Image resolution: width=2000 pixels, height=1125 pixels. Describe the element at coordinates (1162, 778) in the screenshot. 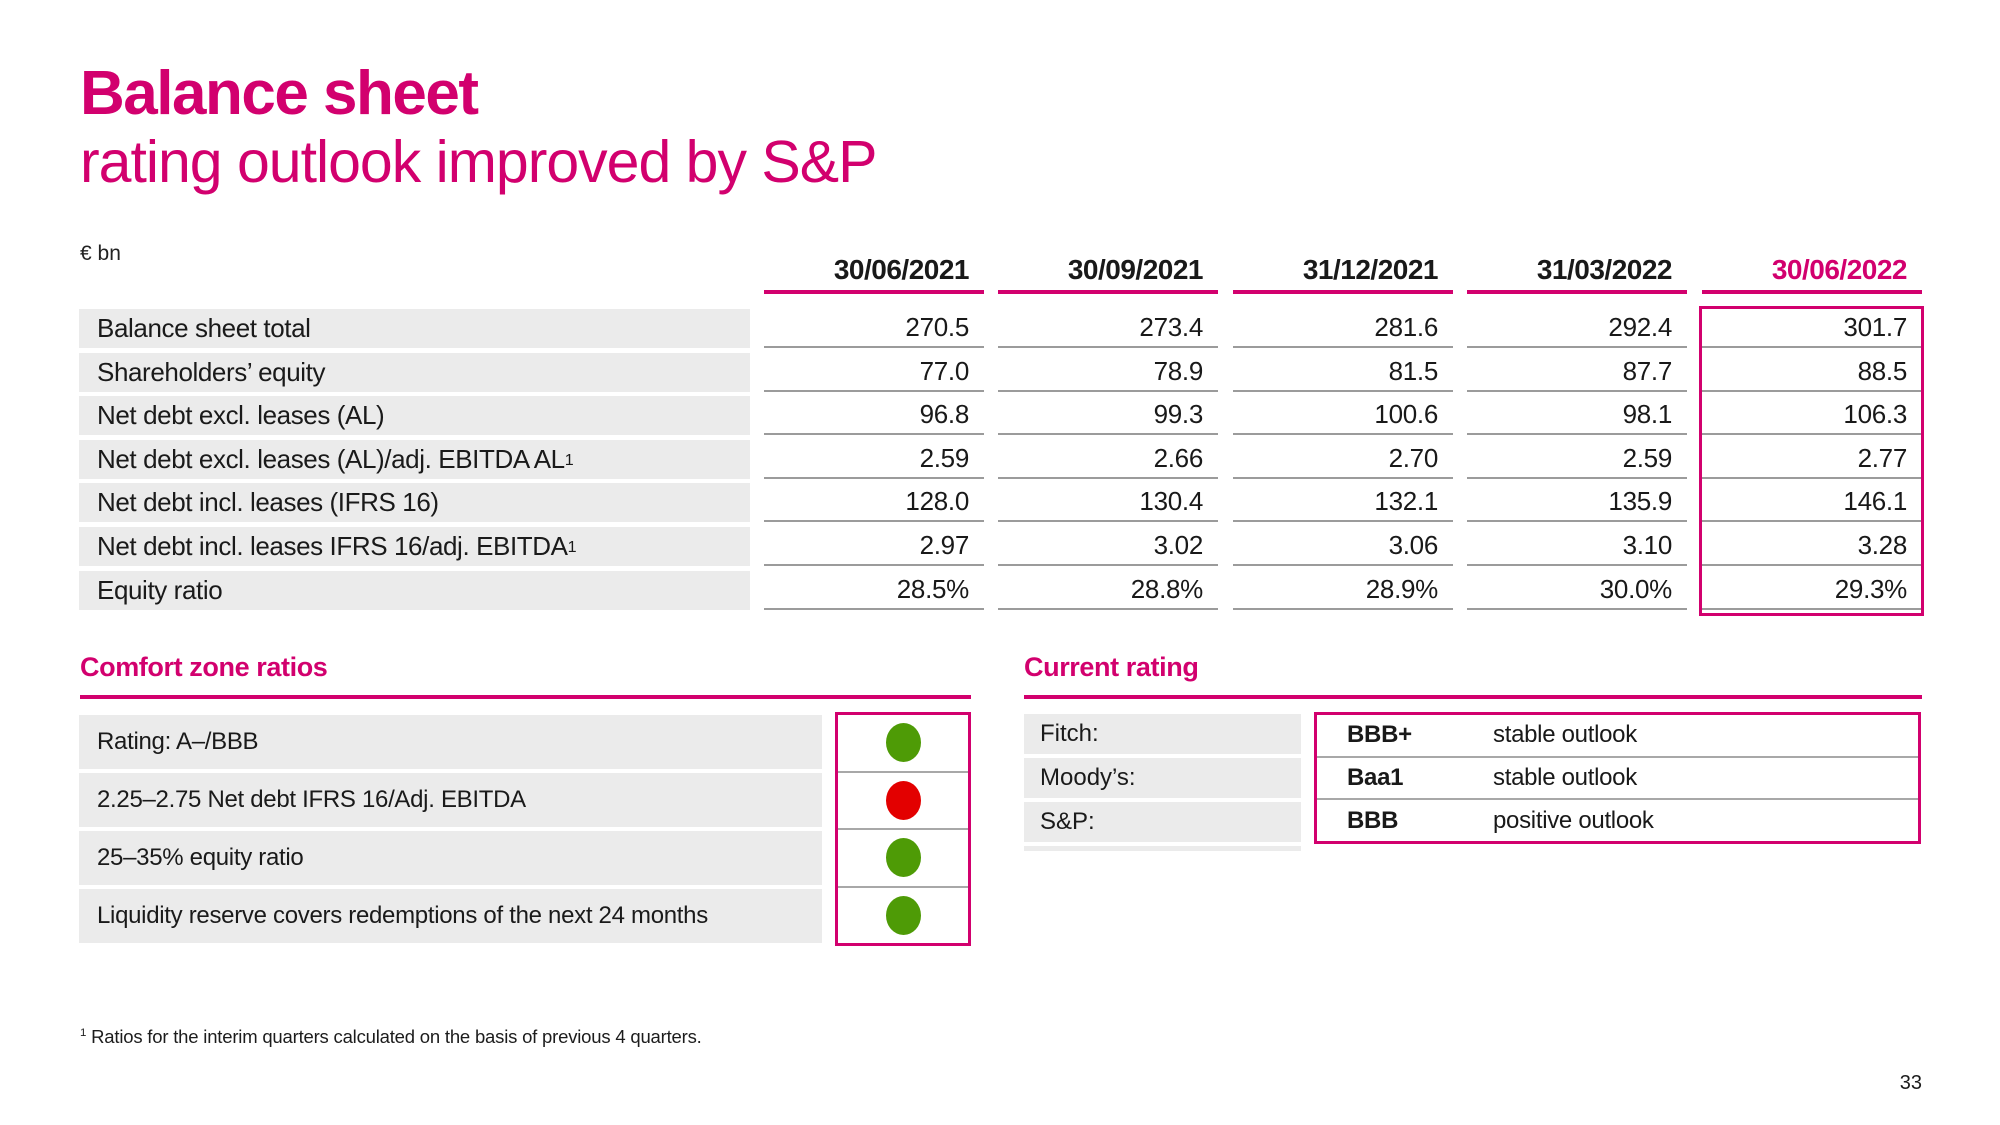

I see `agency-label: Moody’s:` at that location.